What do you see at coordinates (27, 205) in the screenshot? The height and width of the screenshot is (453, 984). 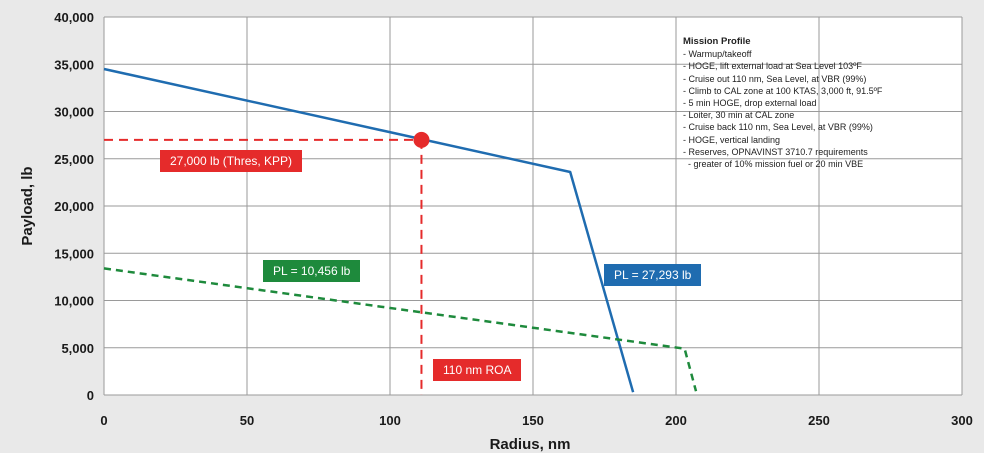 I see `y-axis-title: Payload, lb` at bounding box center [27, 205].